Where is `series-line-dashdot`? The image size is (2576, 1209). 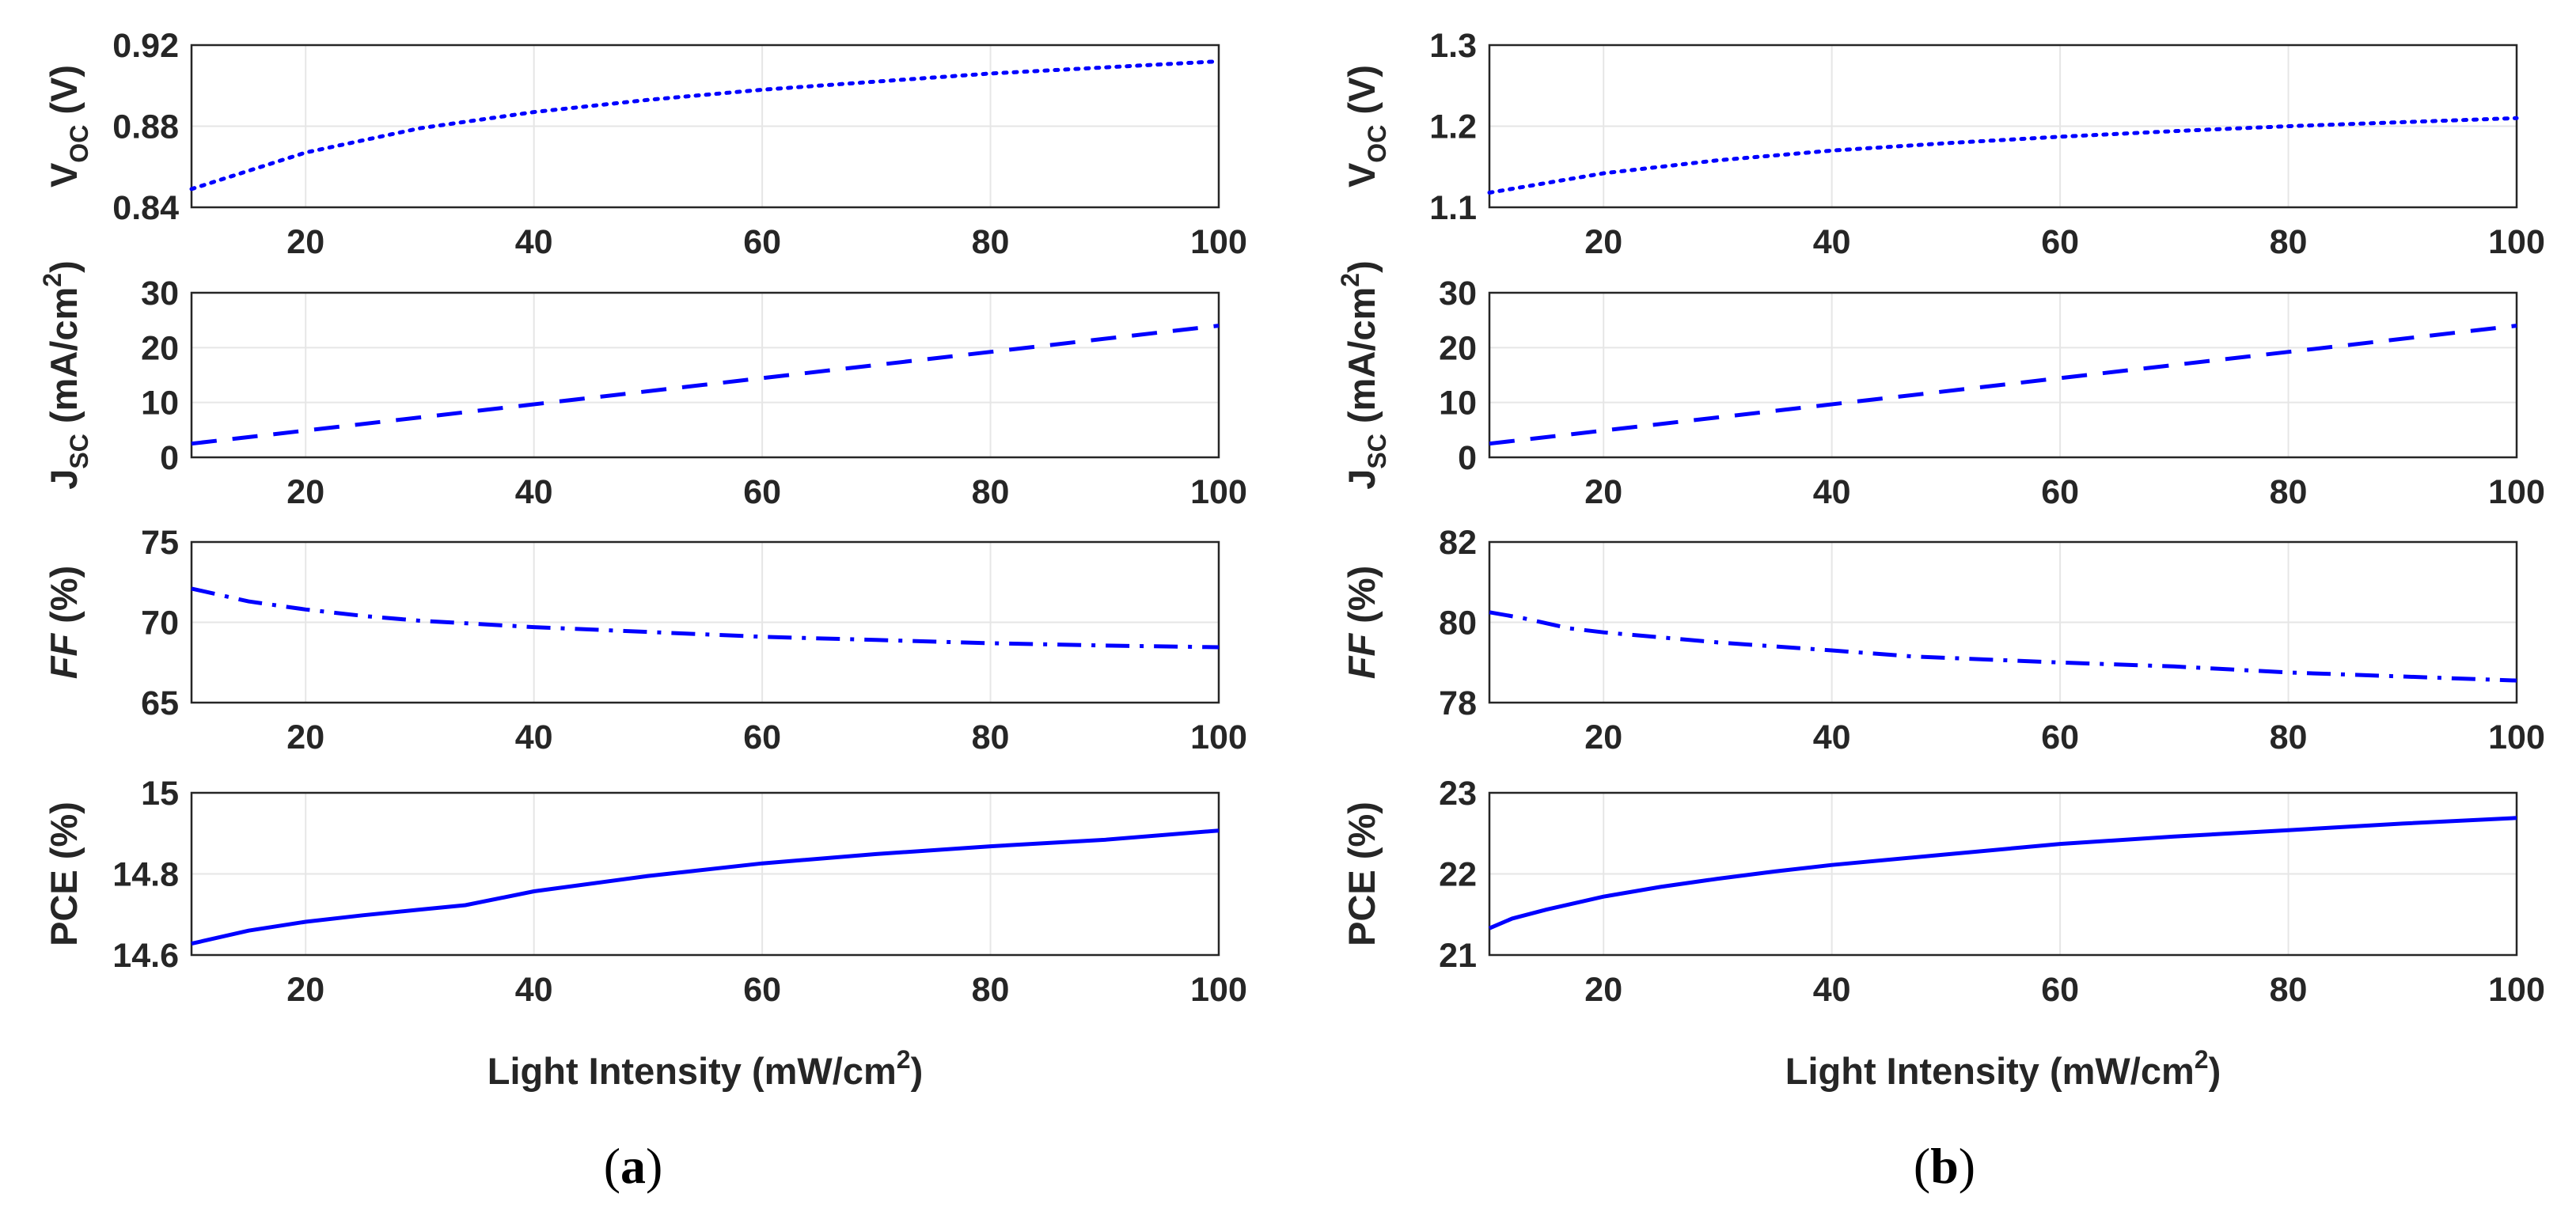
series-line-dashdot is located at coordinates (2003, 646).